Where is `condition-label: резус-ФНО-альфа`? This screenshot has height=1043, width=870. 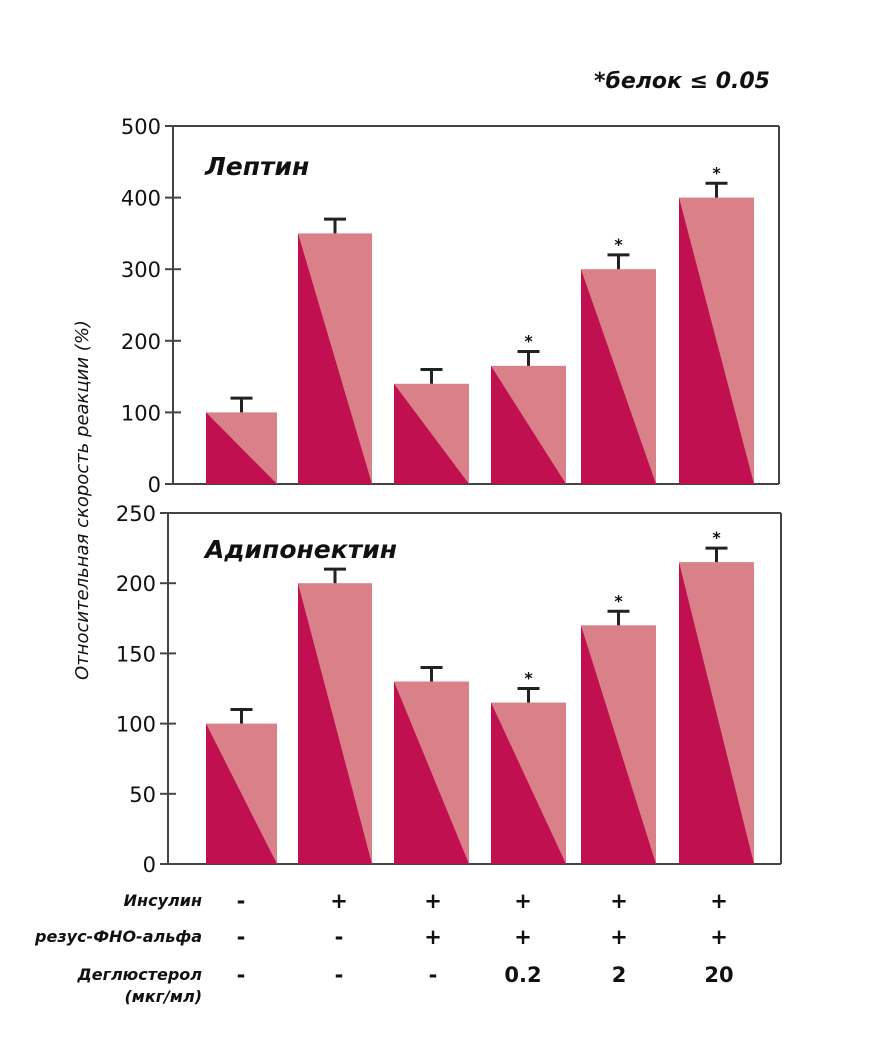
condition-label: резус-ФНО-альфа is located at coordinates (118, 936).